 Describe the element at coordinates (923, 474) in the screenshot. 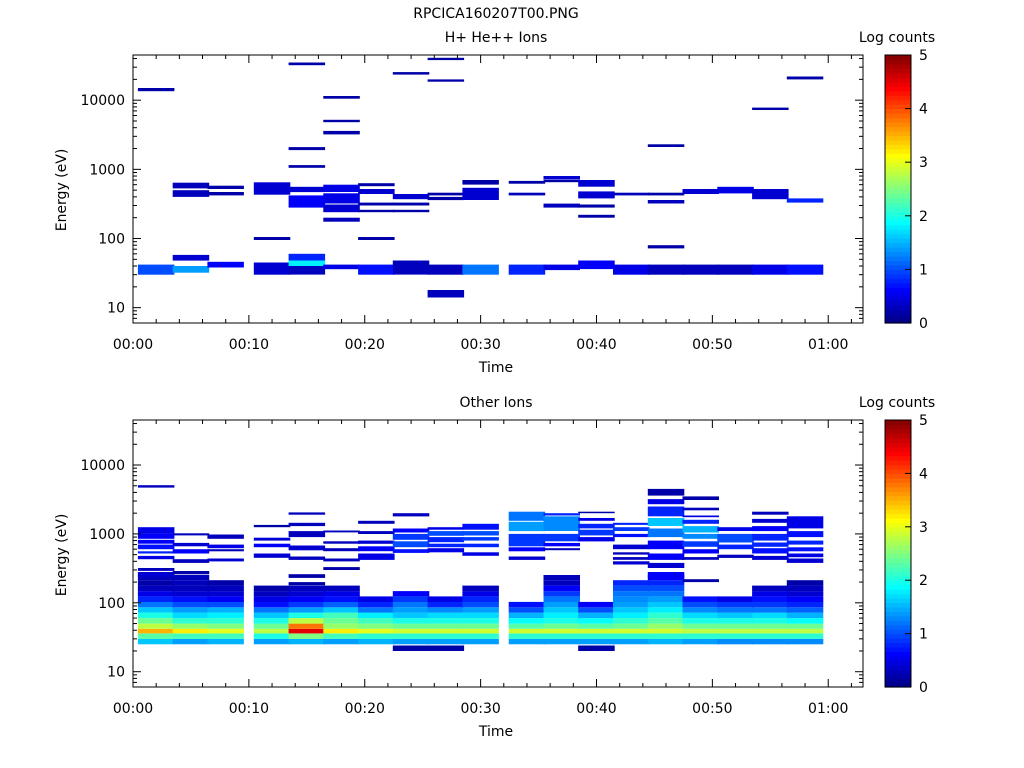

I see `colorbar-tick-label: 4` at that location.